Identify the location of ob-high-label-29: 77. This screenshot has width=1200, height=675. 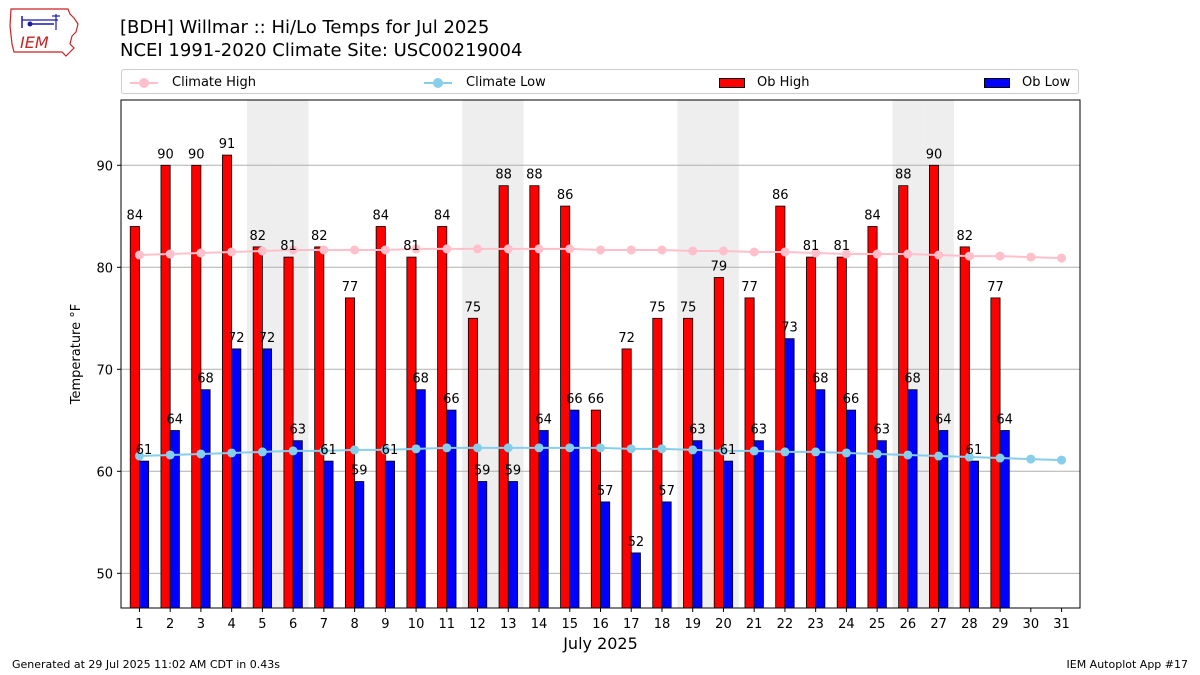
(995, 287).